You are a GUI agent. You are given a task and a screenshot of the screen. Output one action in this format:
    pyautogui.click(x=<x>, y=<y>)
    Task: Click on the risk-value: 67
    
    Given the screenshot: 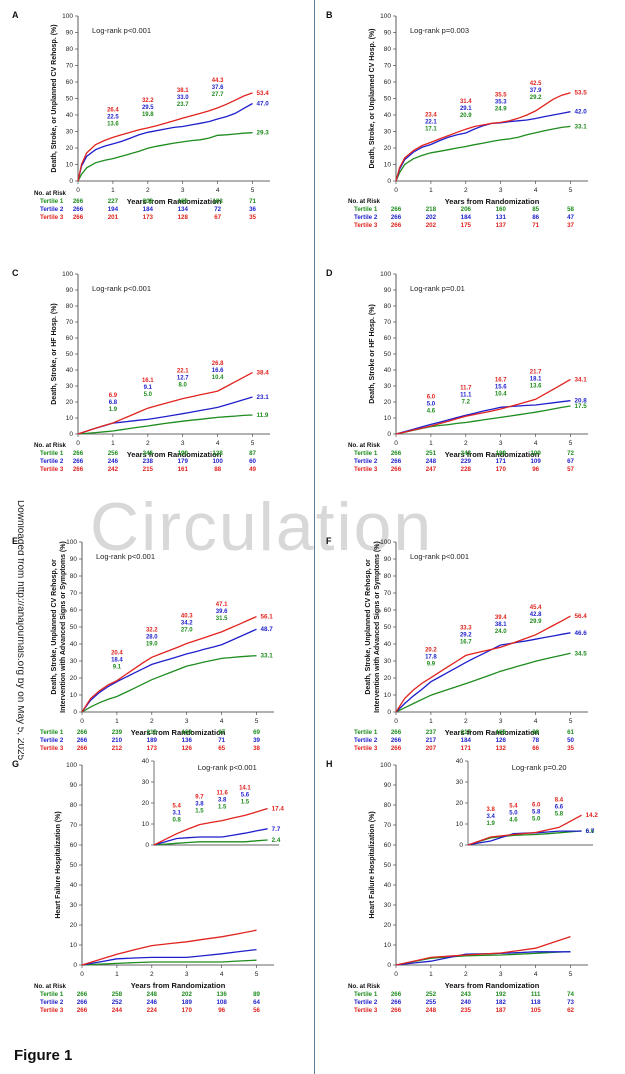 What is the action you would take?
    pyautogui.click(x=217, y=217)
    